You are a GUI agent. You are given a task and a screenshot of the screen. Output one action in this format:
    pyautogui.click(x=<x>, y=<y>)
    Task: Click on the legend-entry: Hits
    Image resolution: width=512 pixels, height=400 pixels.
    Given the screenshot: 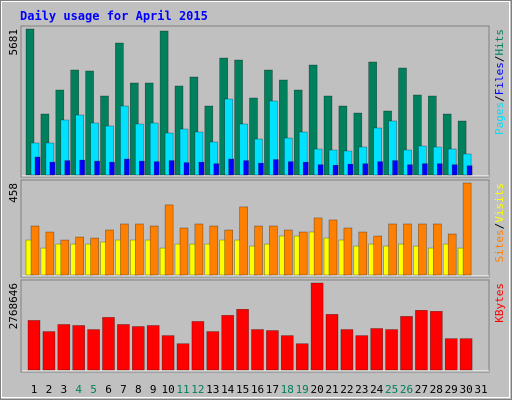 What is the action you would take?
    pyautogui.click(x=499, y=42)
    